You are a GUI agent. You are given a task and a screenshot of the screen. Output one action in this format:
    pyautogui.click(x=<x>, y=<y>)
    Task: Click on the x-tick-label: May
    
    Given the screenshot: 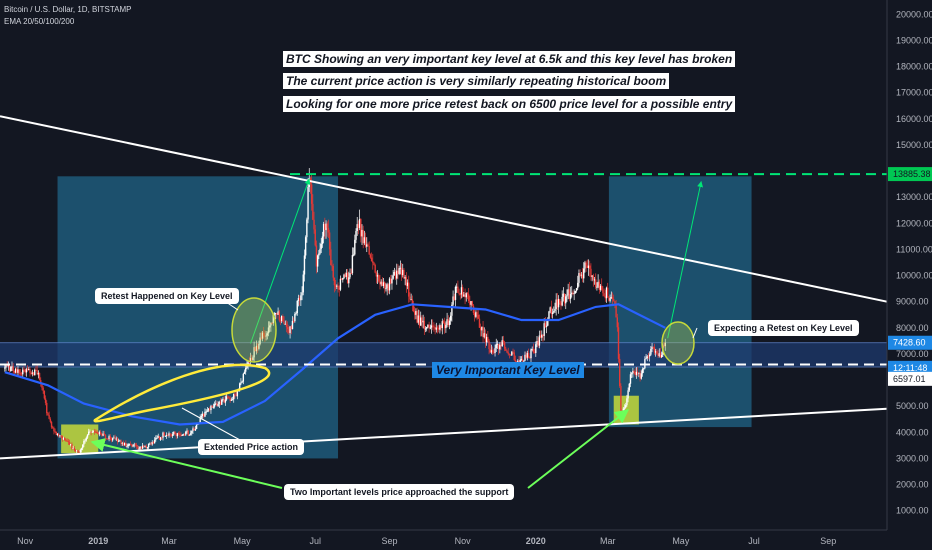 What is the action you would take?
    pyautogui.click(x=681, y=541)
    